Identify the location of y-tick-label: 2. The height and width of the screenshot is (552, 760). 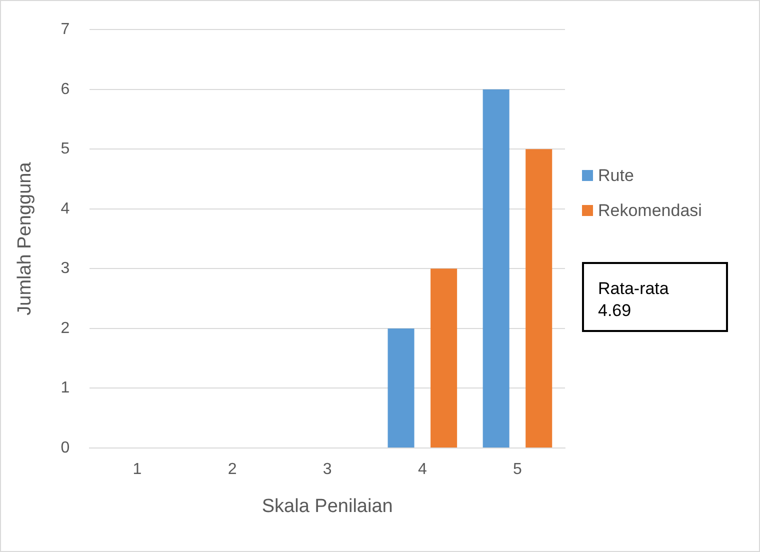
(65, 328).